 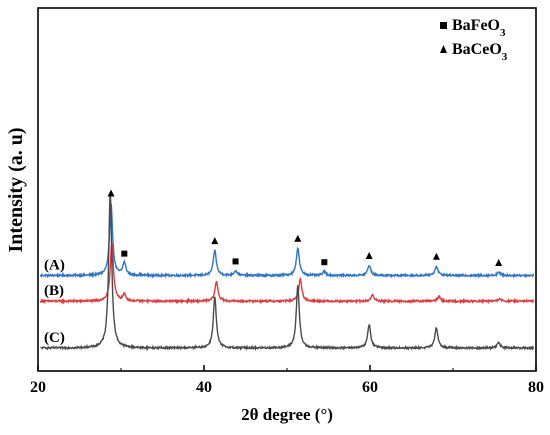 What do you see at coordinates (16, 189) in the screenshot?
I see `y-axis-label: Intensity (a. u)` at bounding box center [16, 189].